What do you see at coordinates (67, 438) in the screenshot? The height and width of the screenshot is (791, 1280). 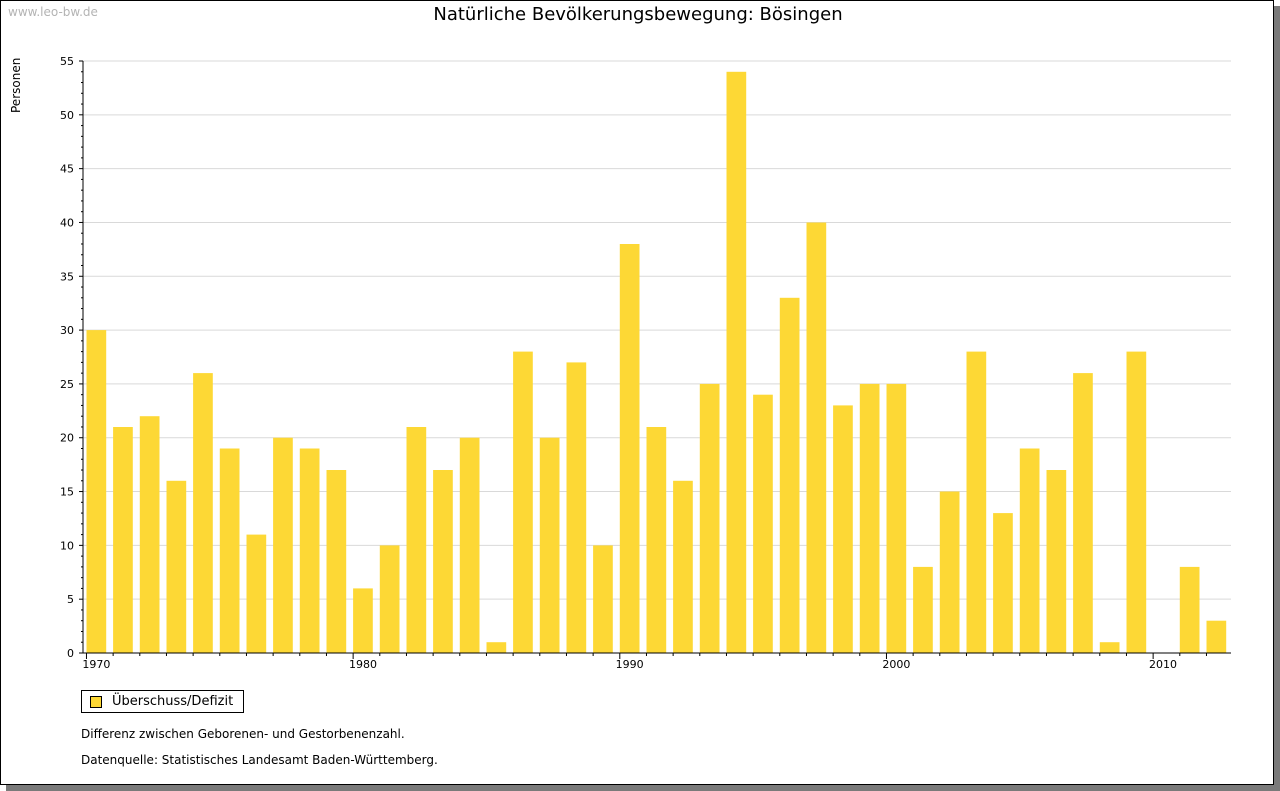 I see `y-tick-label: 20` at bounding box center [67, 438].